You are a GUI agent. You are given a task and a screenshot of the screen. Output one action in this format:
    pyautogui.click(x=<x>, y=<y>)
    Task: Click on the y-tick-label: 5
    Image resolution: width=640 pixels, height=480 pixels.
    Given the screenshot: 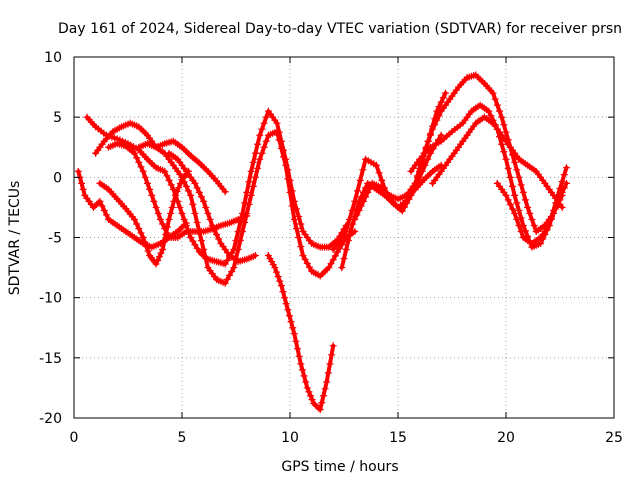 What is the action you would take?
    pyautogui.click(x=57, y=118)
    